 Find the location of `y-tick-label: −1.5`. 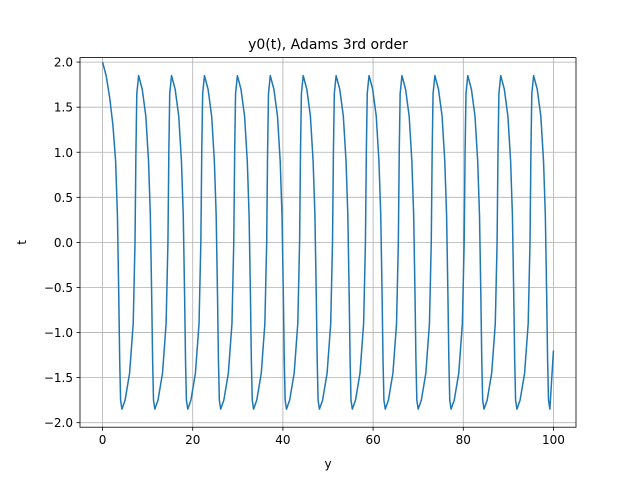

y-tick-label: −1.5 is located at coordinates (58, 378).